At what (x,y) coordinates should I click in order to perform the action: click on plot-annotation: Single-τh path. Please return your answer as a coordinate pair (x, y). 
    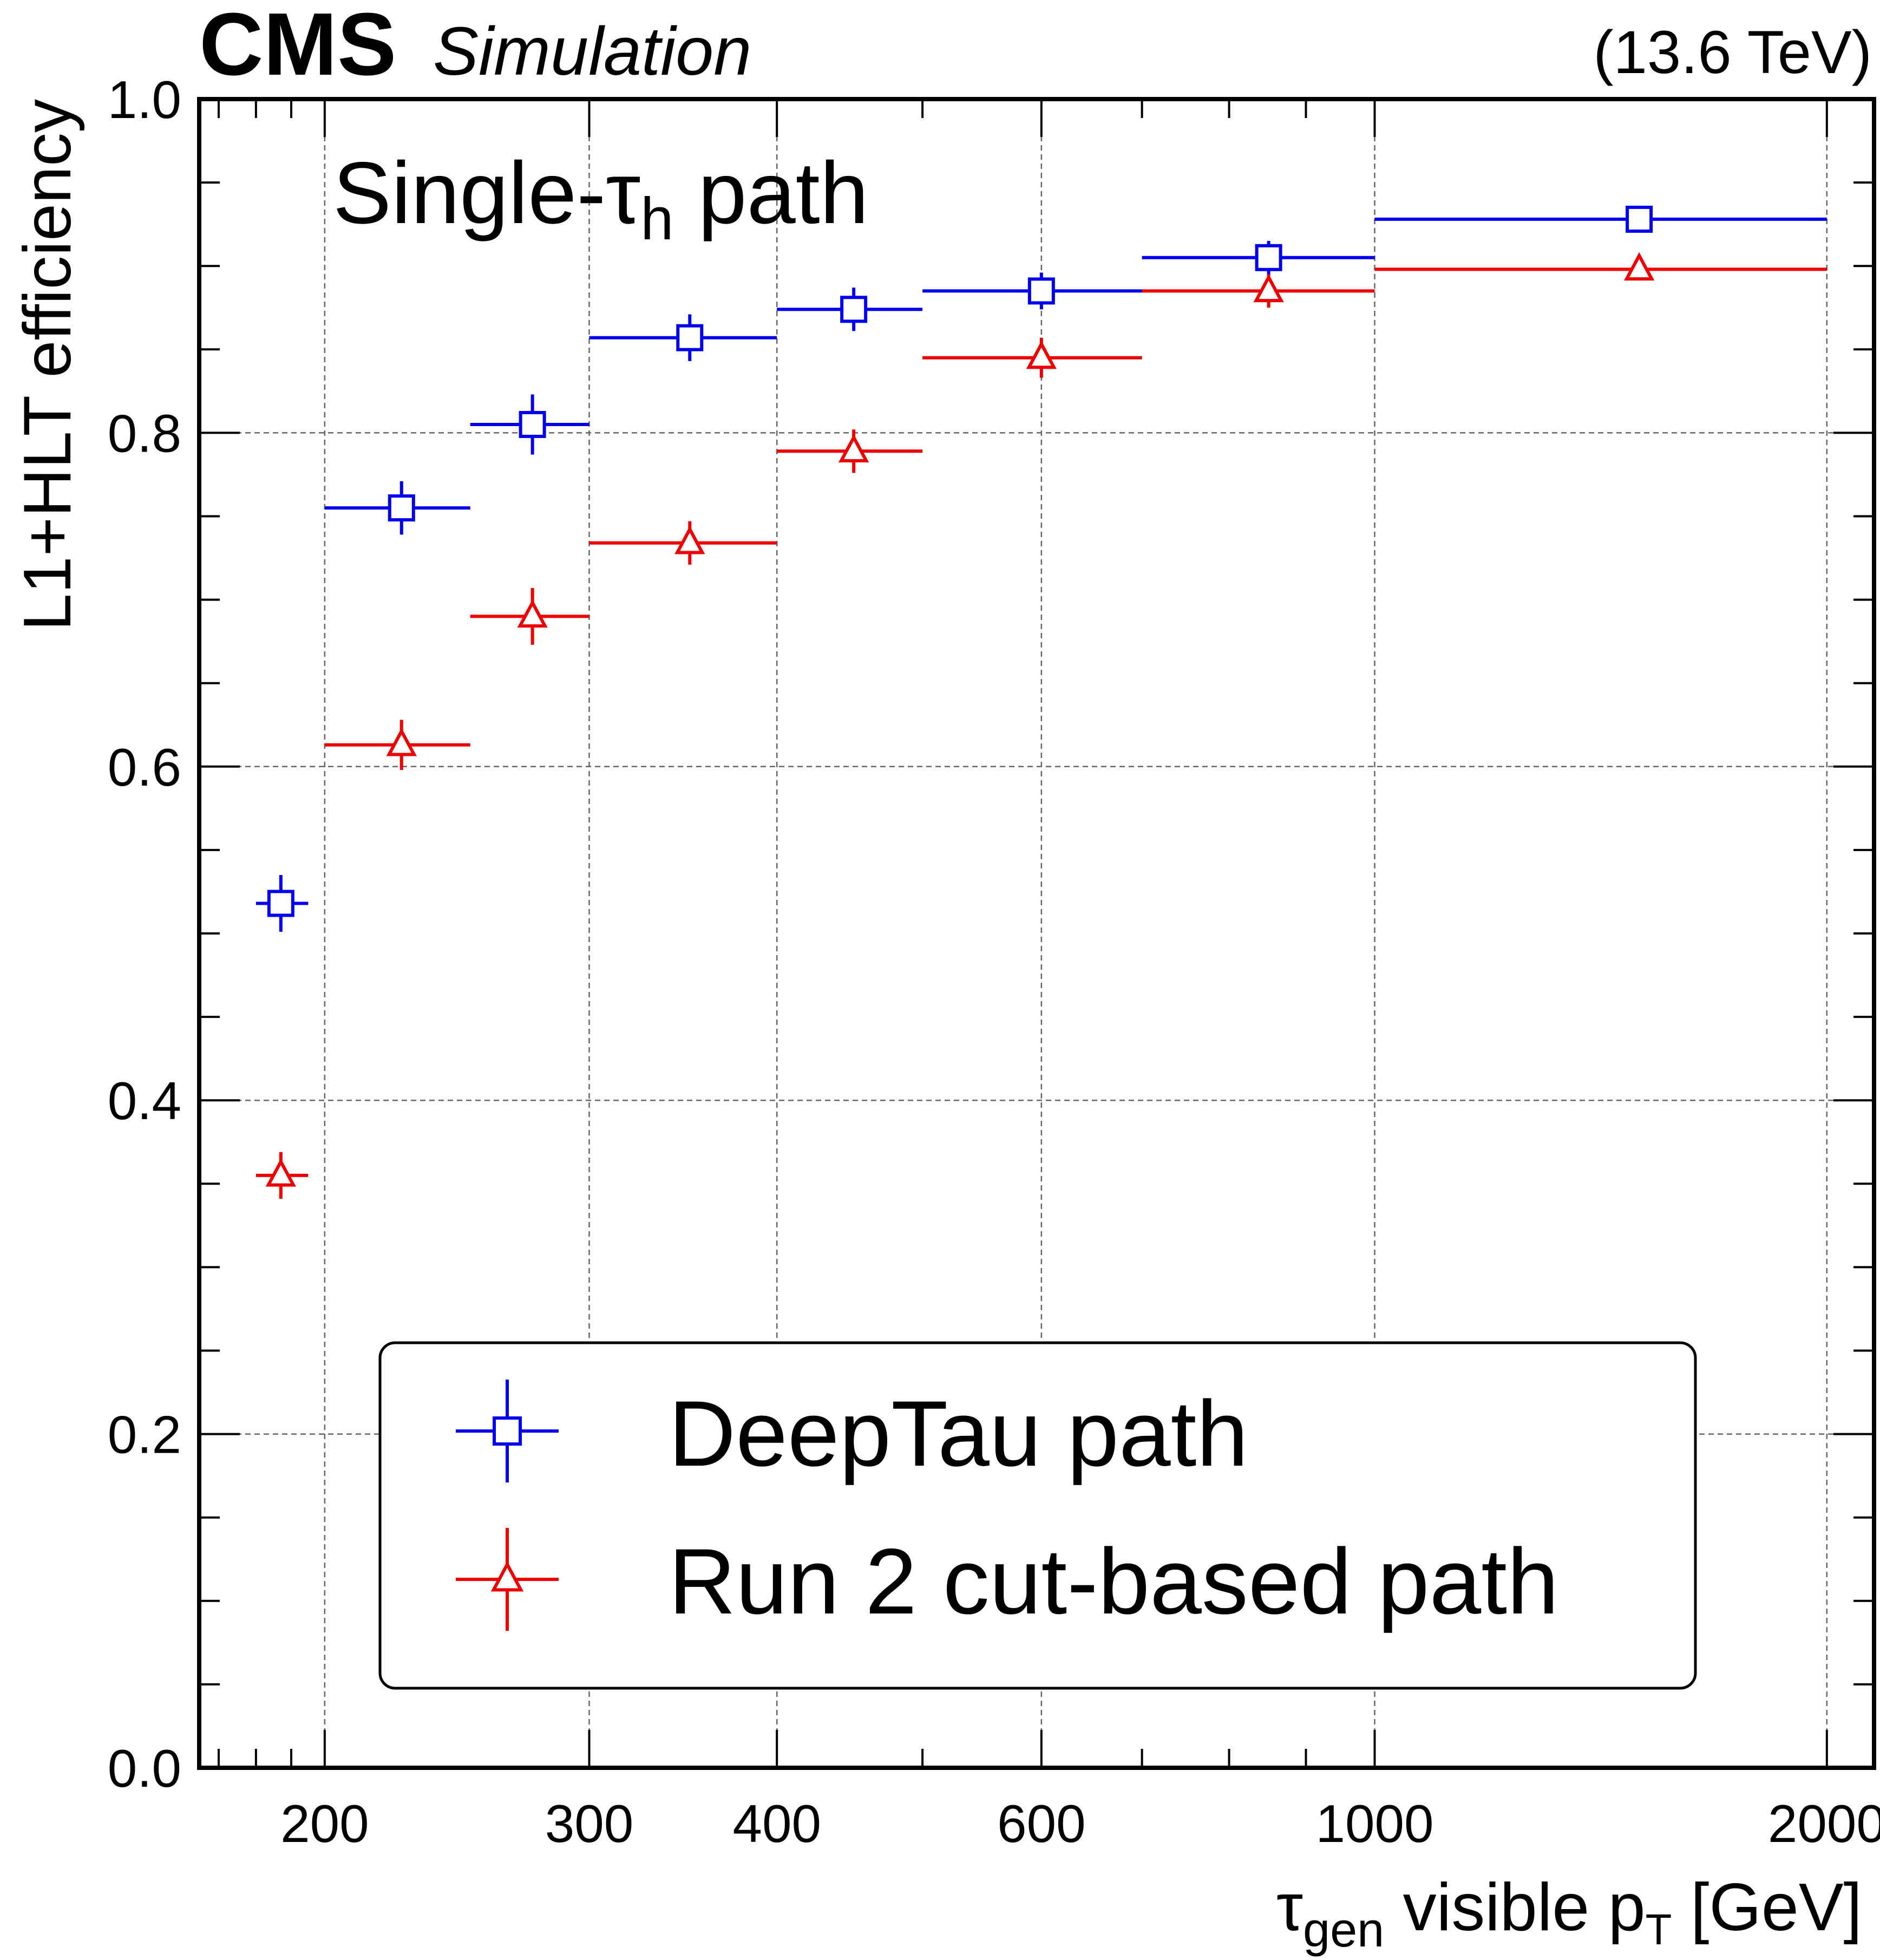
    Looking at the image, I should click on (601, 198).